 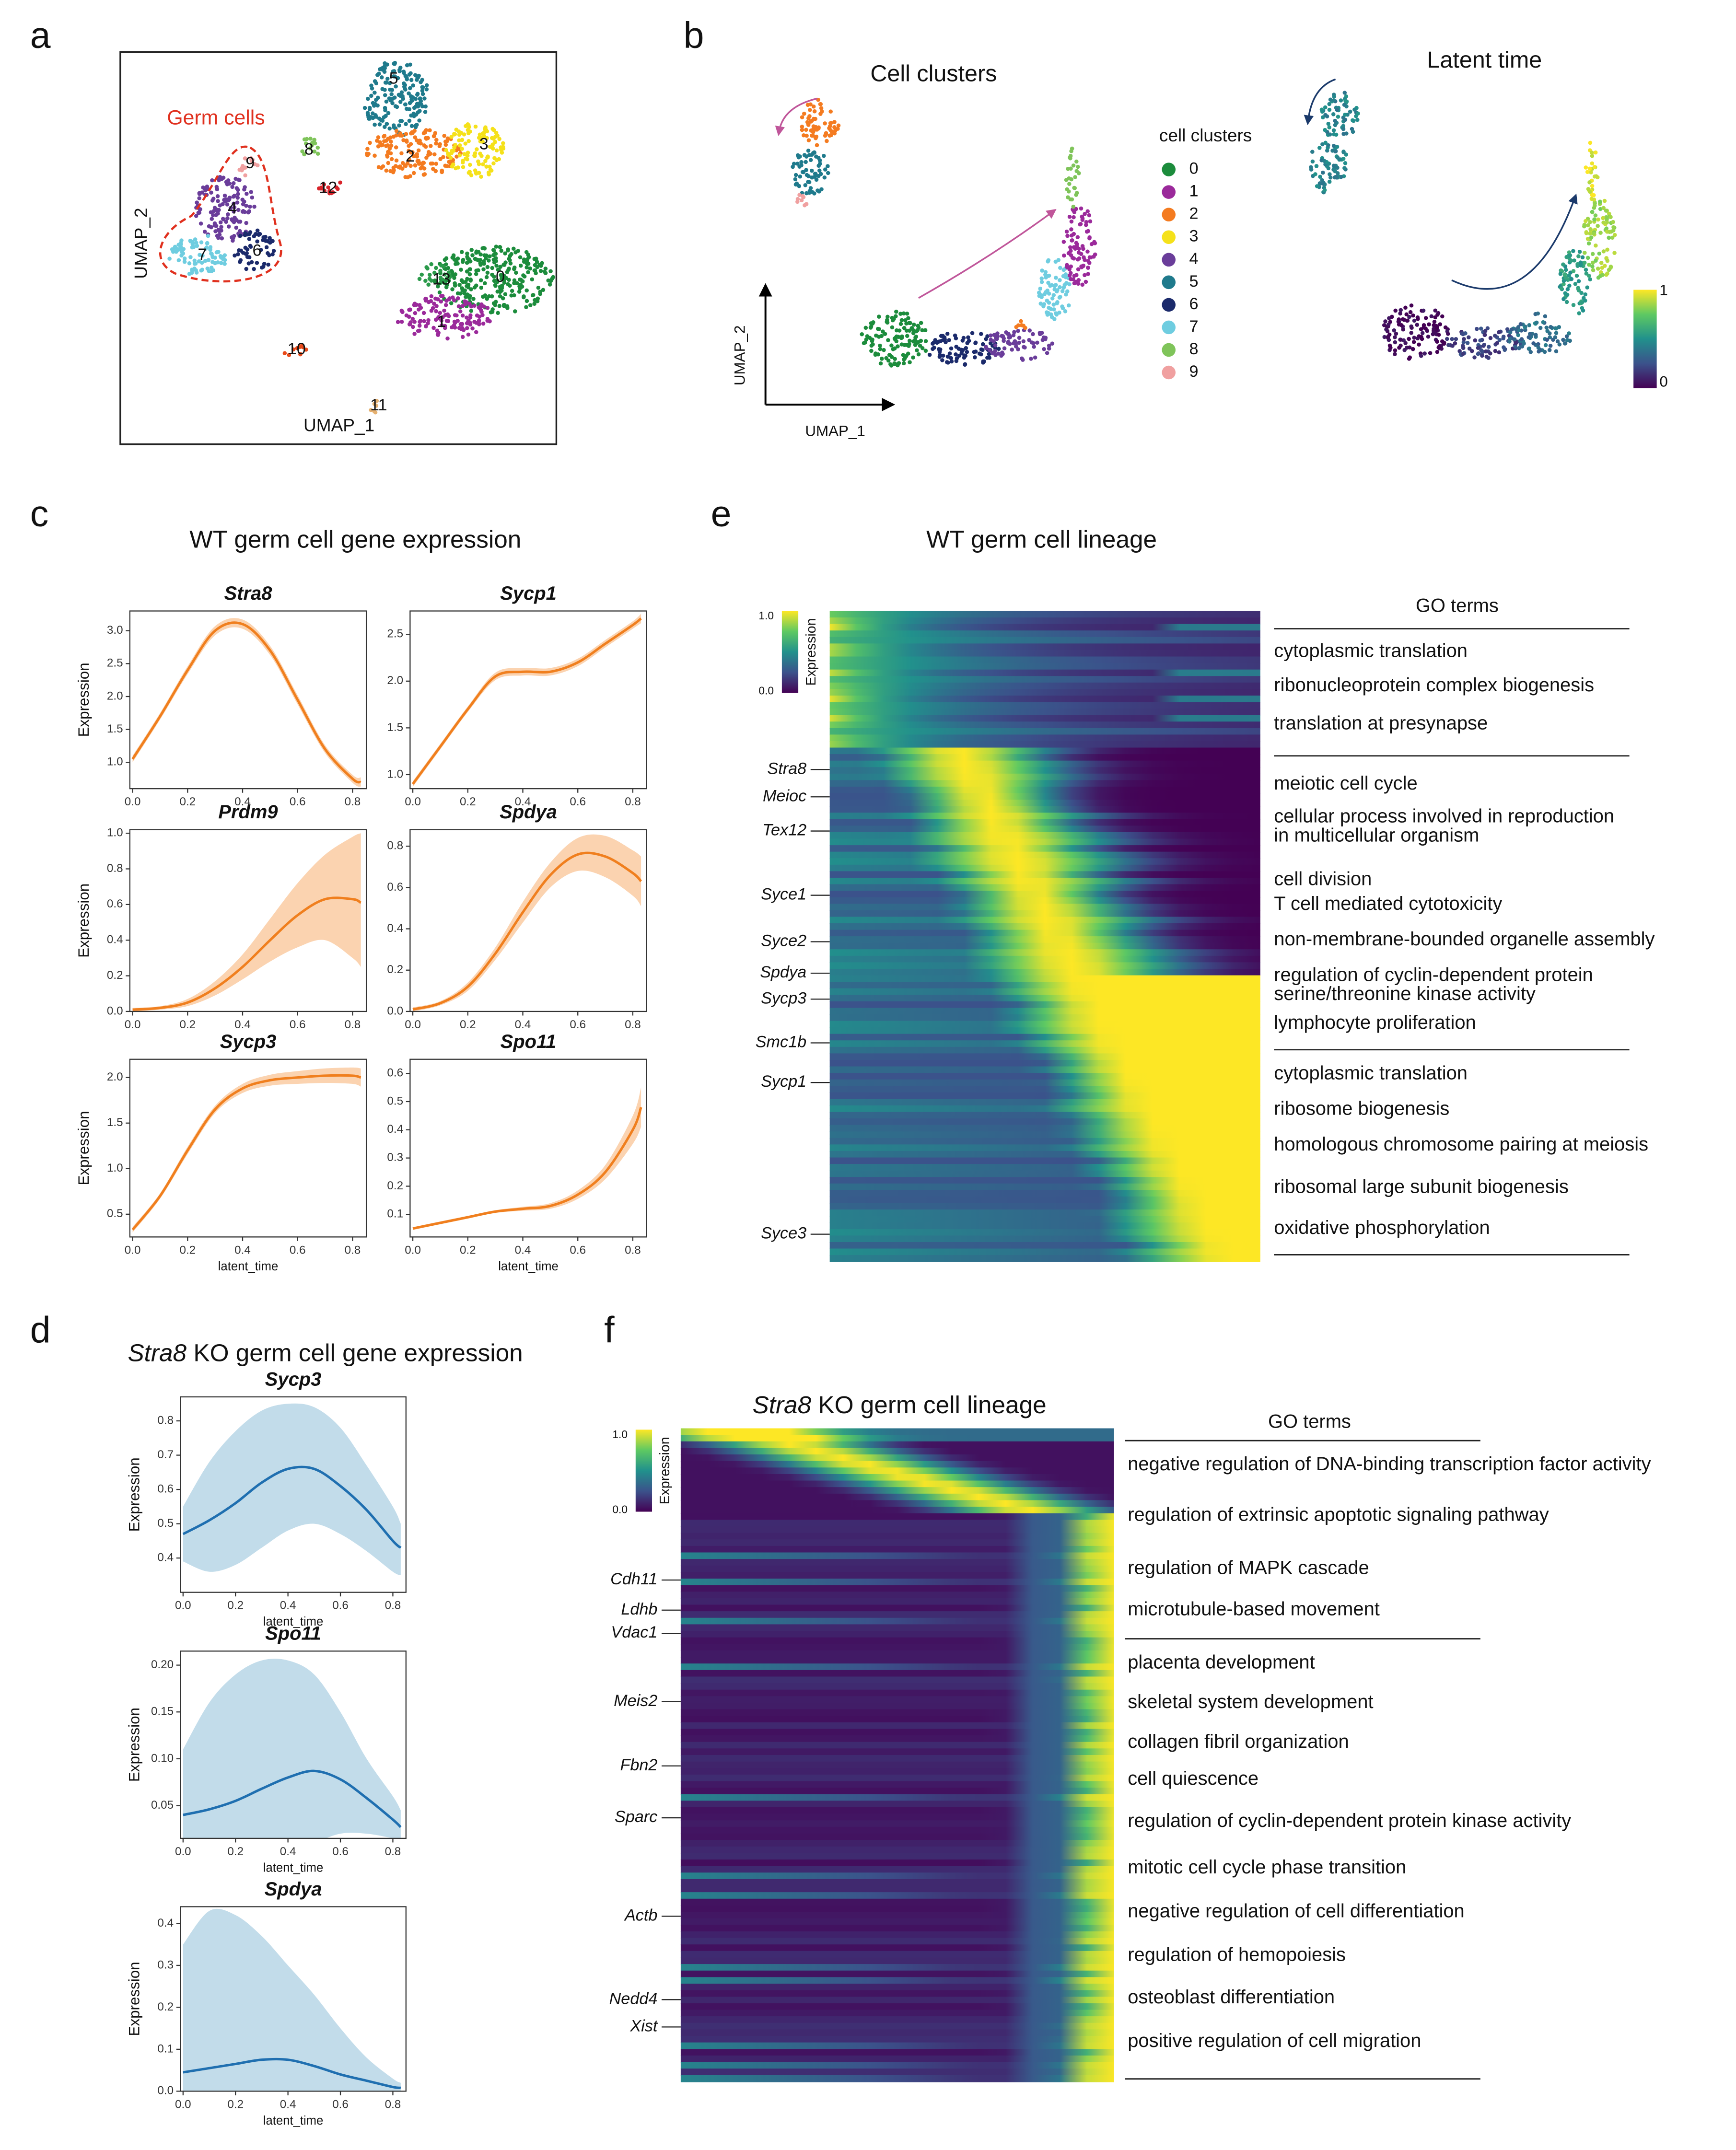 What do you see at coordinates (40, 35) in the screenshot?
I see `panel-label: a` at bounding box center [40, 35].